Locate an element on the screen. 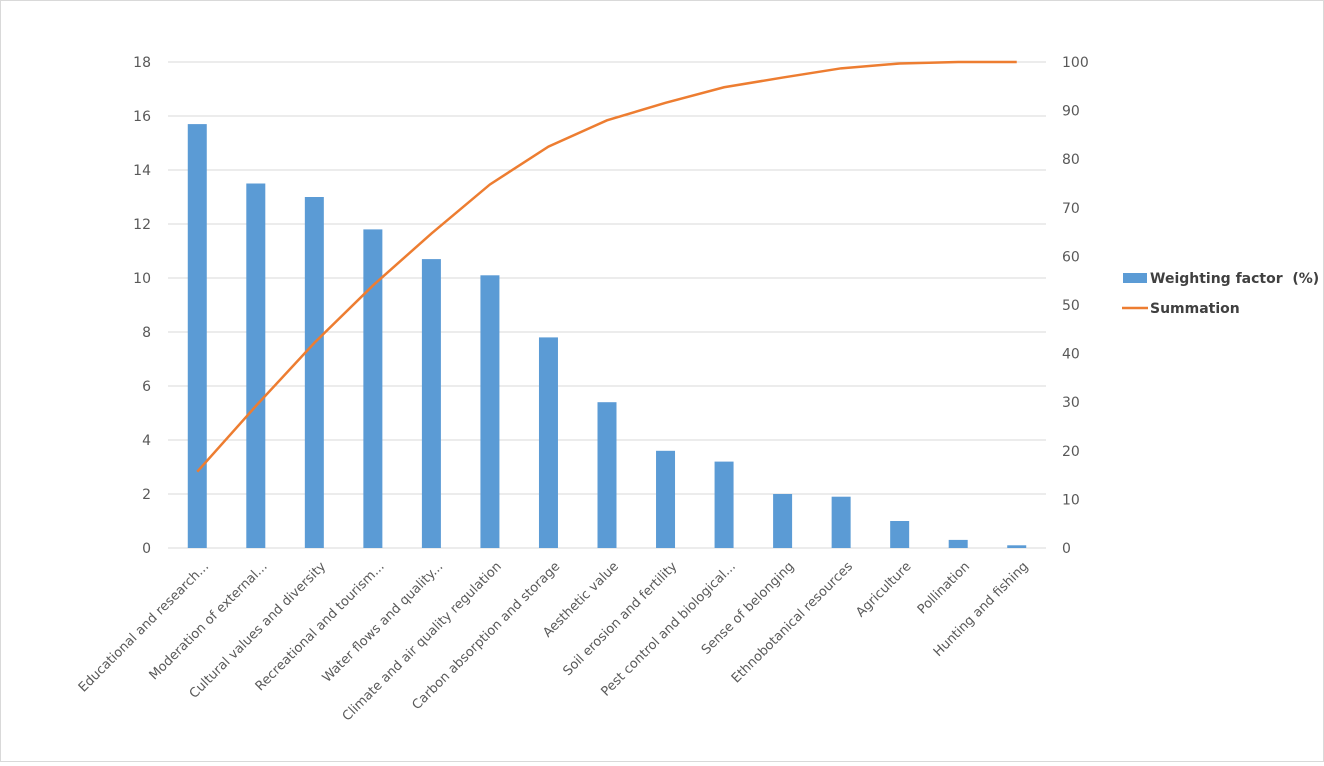 This screenshot has height=766, width=1324. category-label: Pollination is located at coordinates (944, 588).